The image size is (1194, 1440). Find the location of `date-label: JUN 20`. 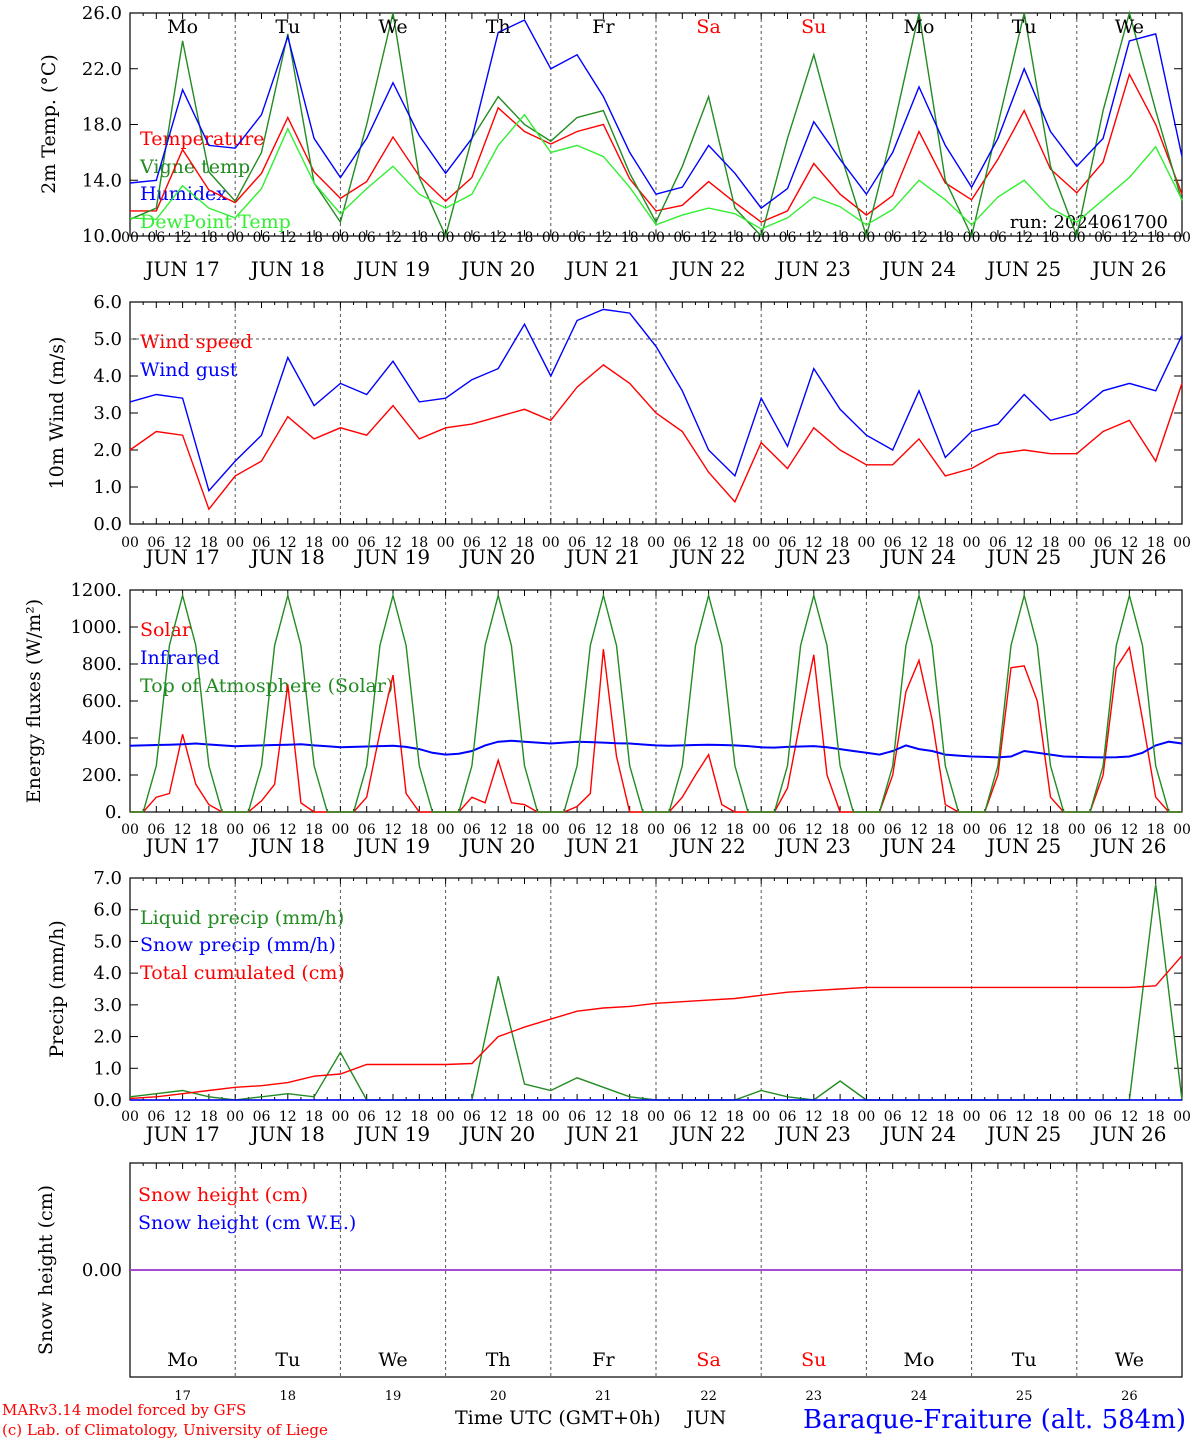

date-label: JUN 20 is located at coordinates (497, 846).